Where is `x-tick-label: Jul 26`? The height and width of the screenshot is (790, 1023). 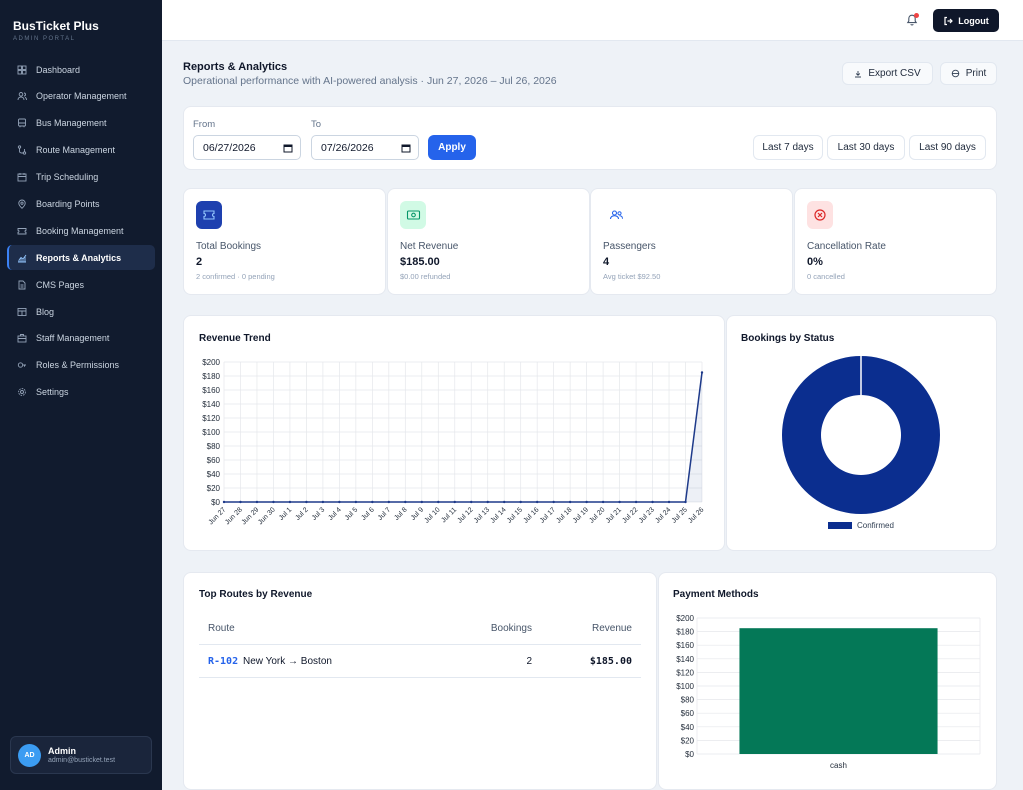 x-tick-label: Jul 26 is located at coordinates (696, 515).